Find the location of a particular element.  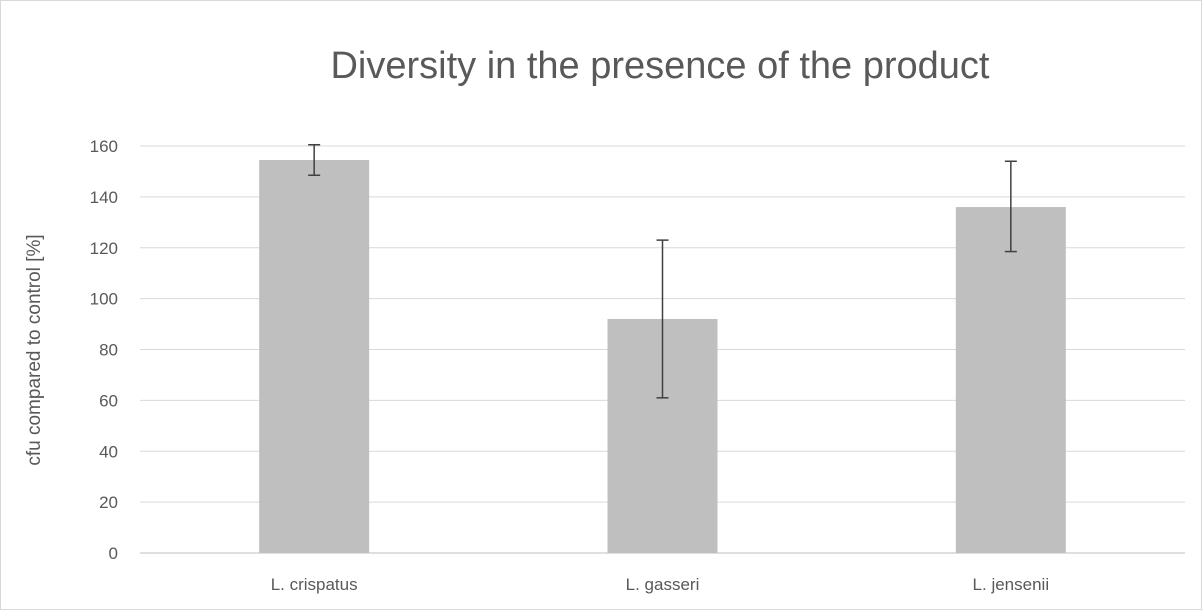

y-tick-label: 60 is located at coordinates (108, 400).